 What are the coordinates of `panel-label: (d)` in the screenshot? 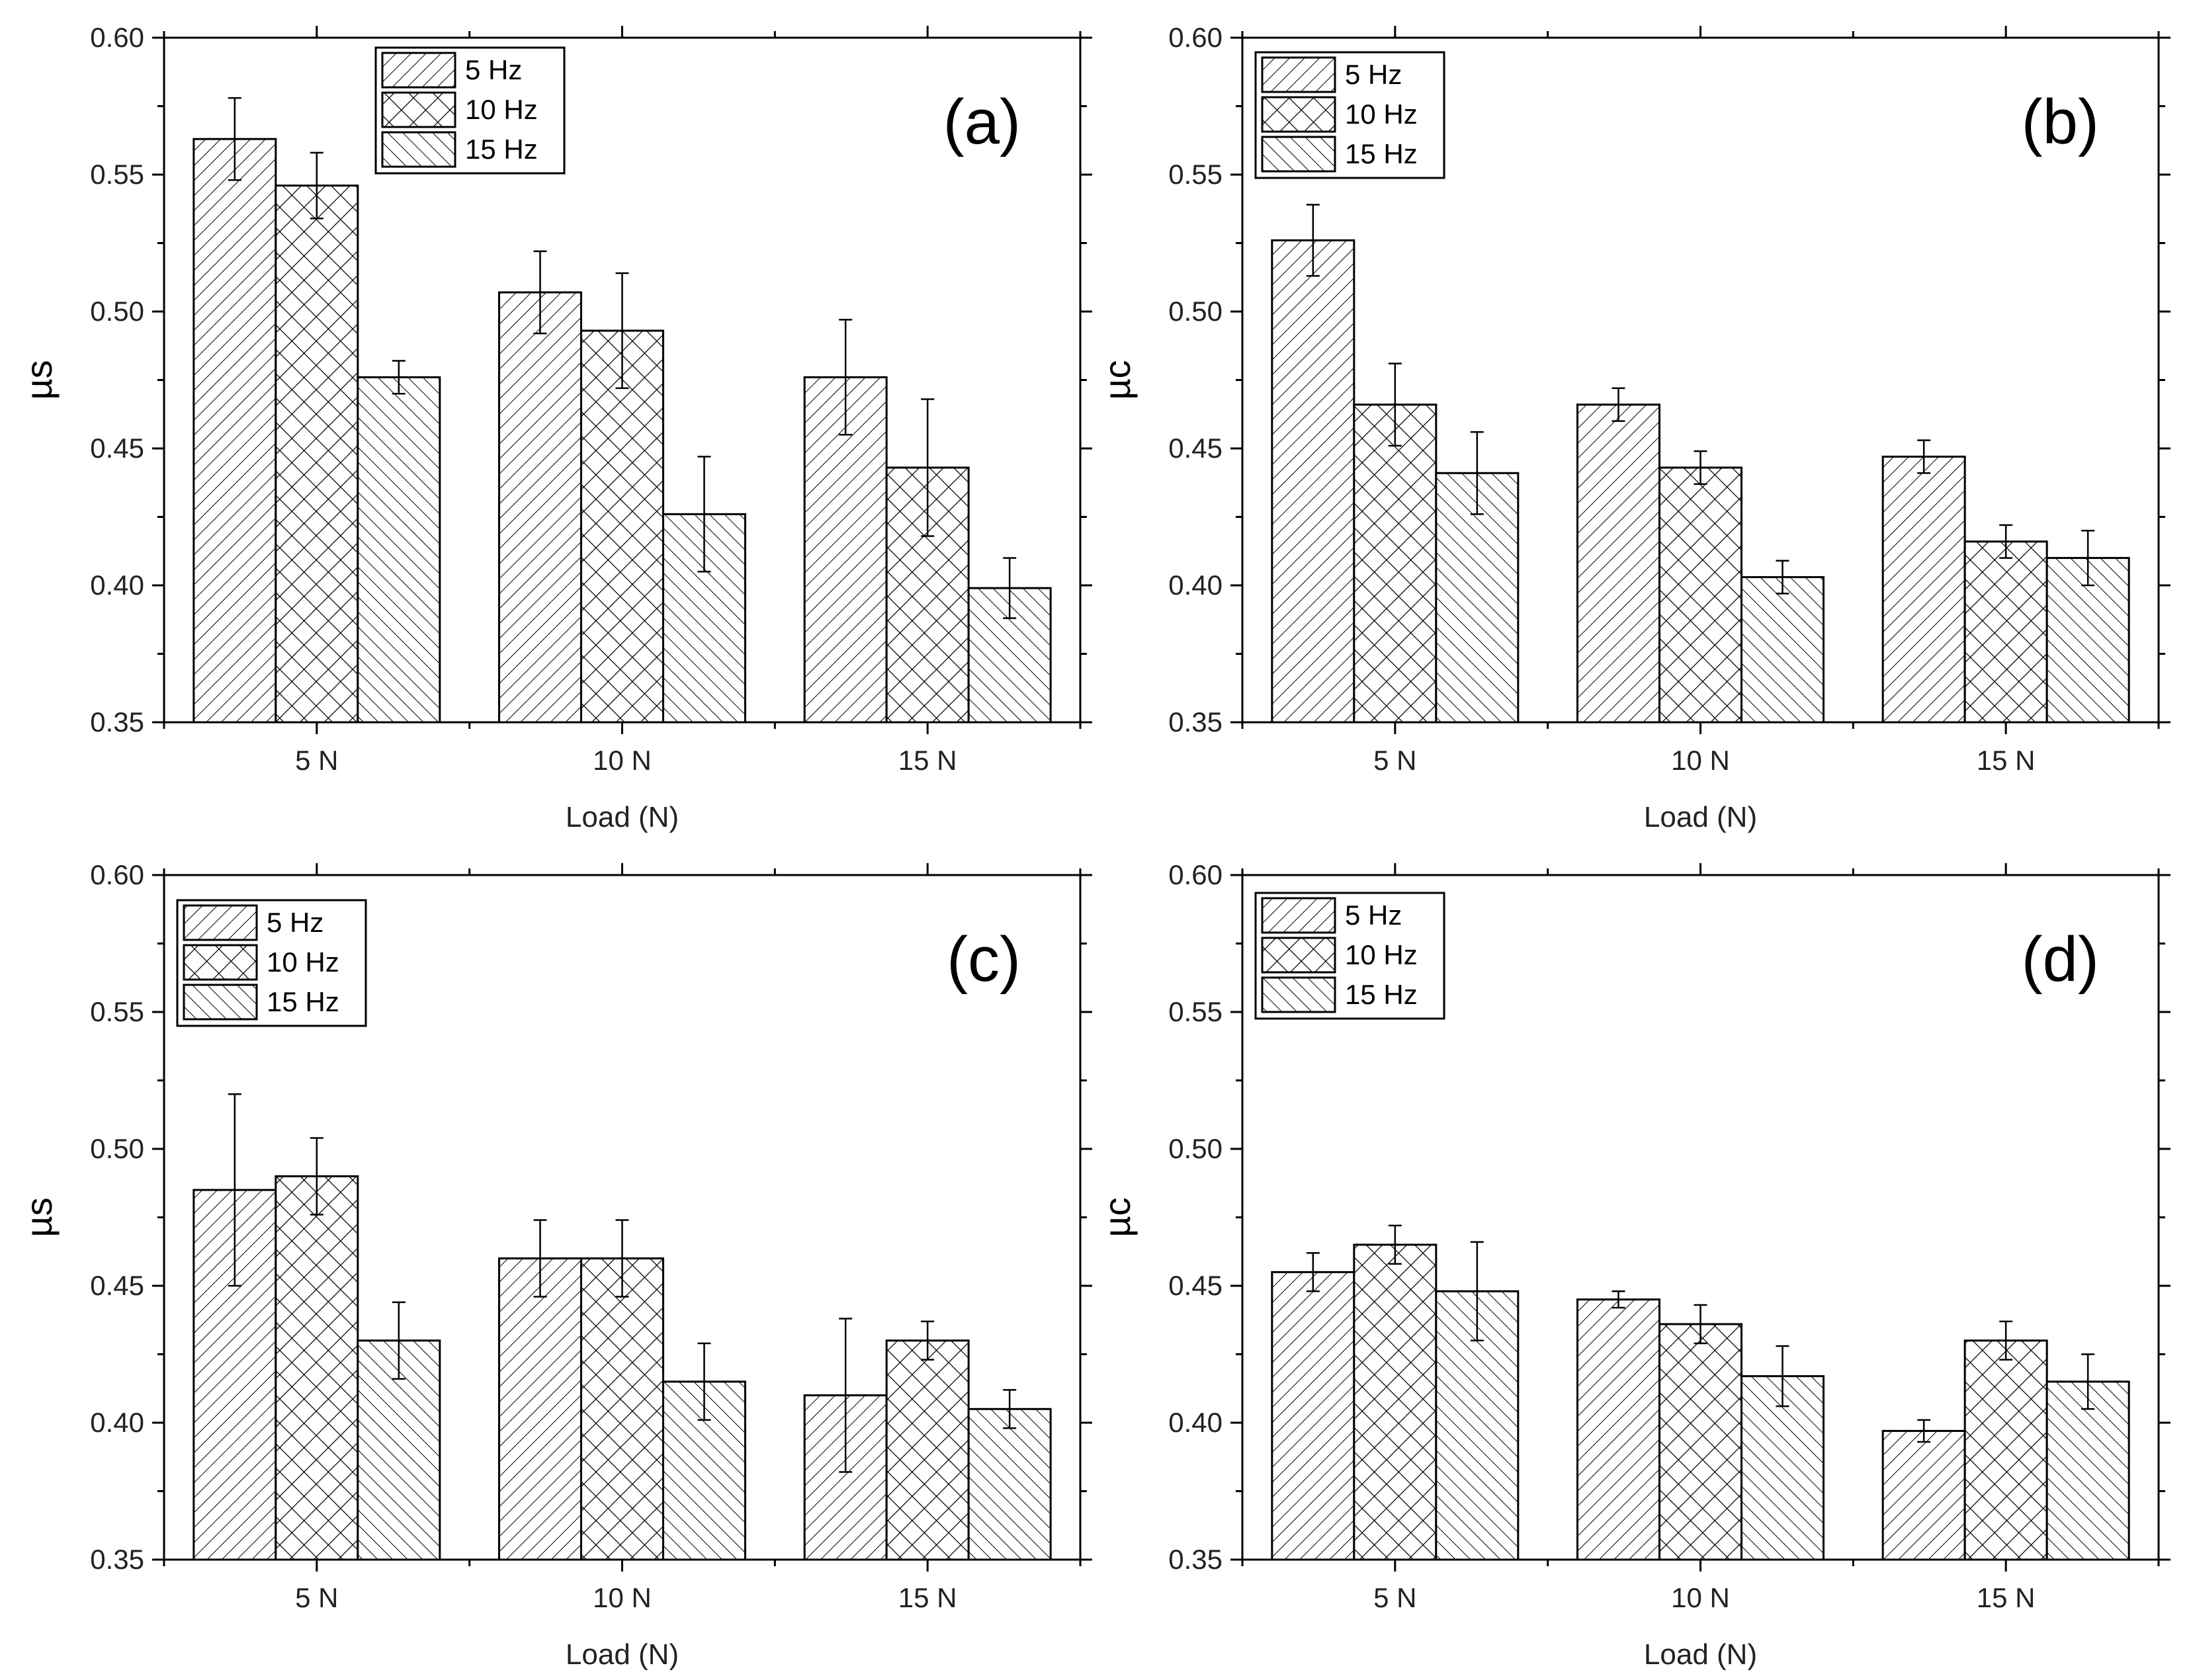 It's located at (2060, 960).